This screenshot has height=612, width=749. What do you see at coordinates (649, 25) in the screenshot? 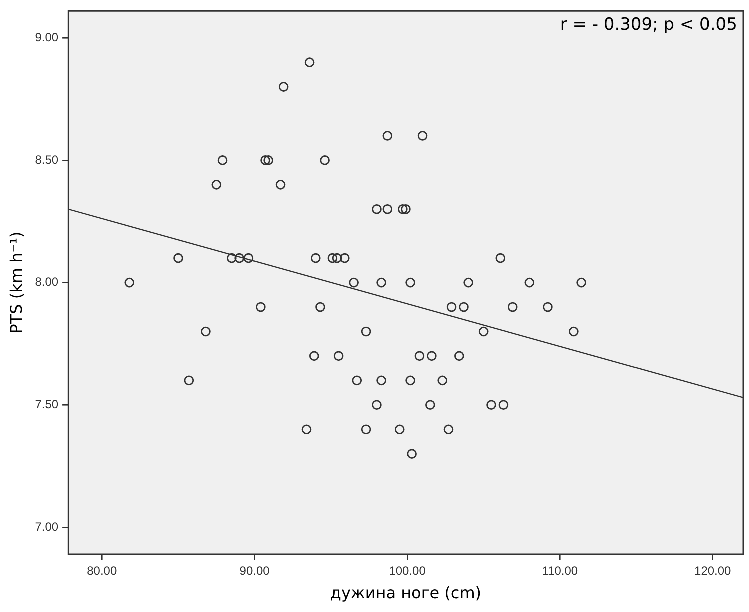
I see `annotation: r = - 0.309; p < 0.05` at bounding box center [649, 25].